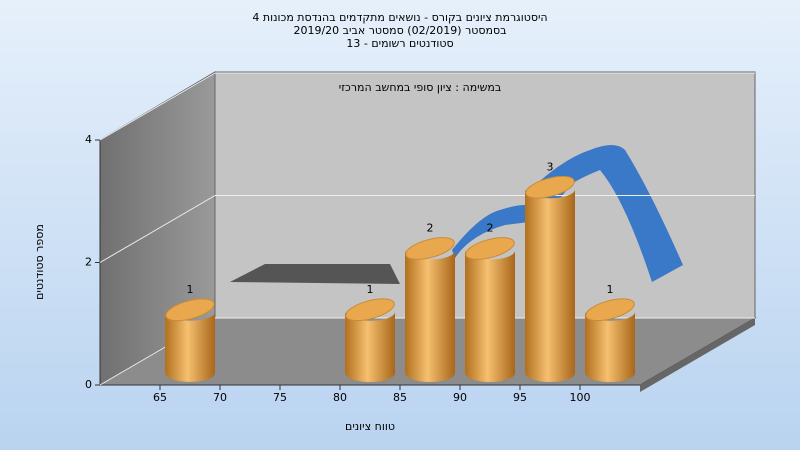  Describe the element at coordinates (315, 274) in the screenshot. I see `baseline-ribbon` at that location.